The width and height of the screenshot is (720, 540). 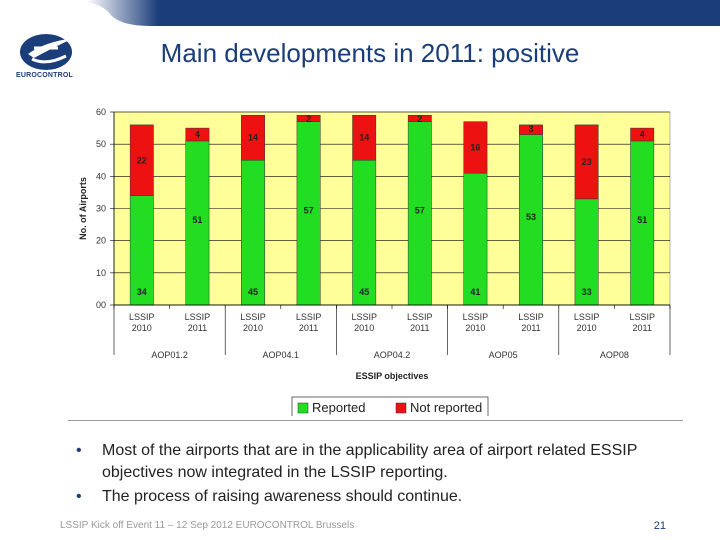 What do you see at coordinates (83, 208) in the screenshot?
I see `y-axis-title: No. of Airports` at bounding box center [83, 208].